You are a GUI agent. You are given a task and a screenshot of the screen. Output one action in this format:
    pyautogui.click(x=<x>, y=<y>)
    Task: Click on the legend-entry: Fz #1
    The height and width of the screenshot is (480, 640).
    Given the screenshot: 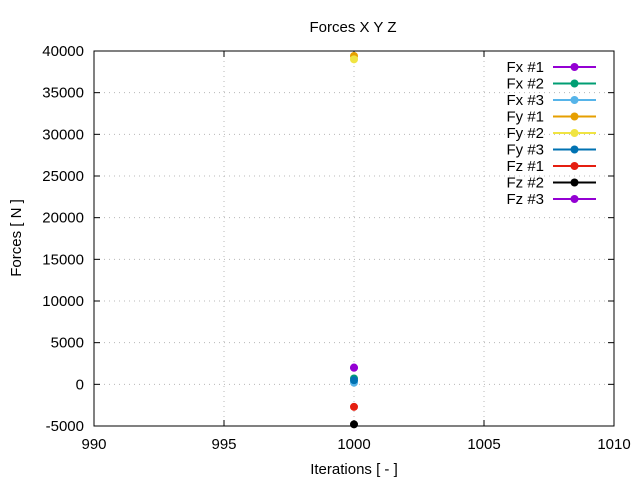 What is the action you would take?
    pyautogui.click(x=551, y=166)
    